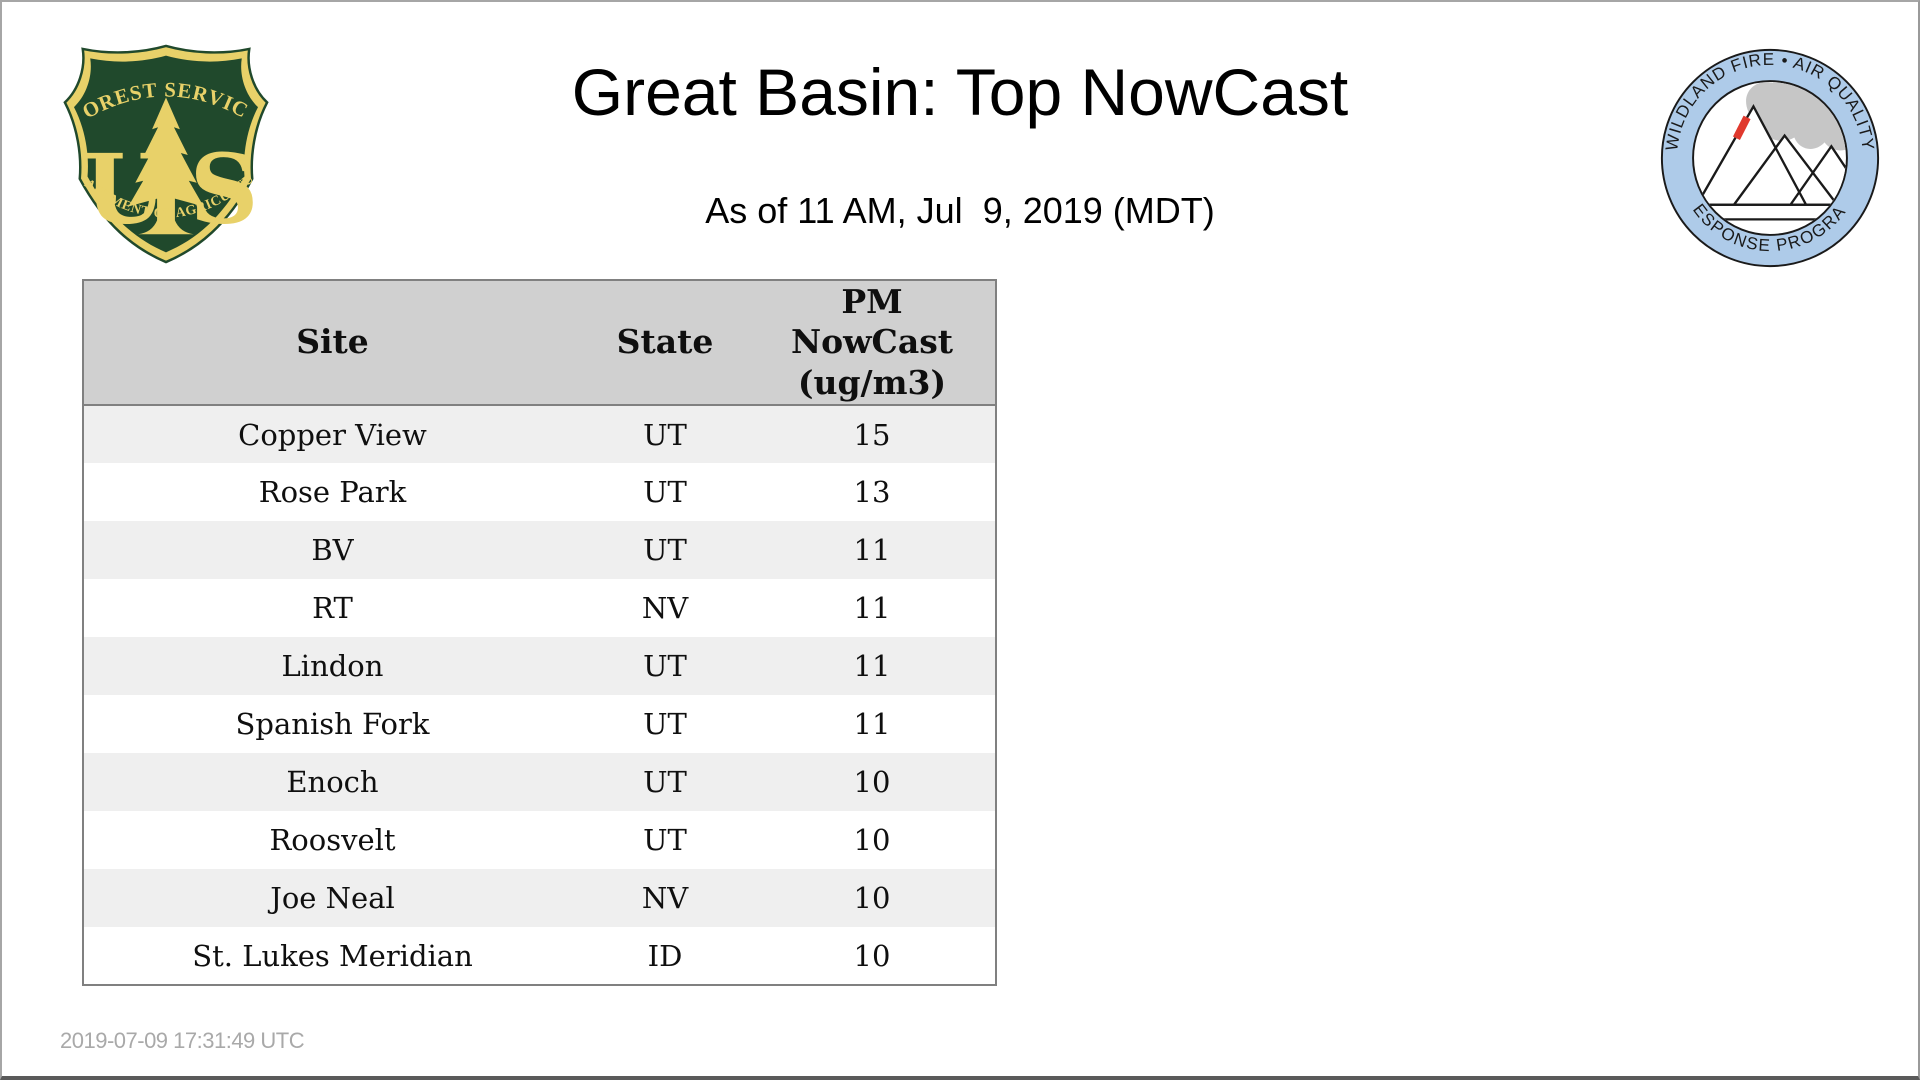 The height and width of the screenshot is (1080, 1920). I want to click on site-cell: RT, so click(332, 608).